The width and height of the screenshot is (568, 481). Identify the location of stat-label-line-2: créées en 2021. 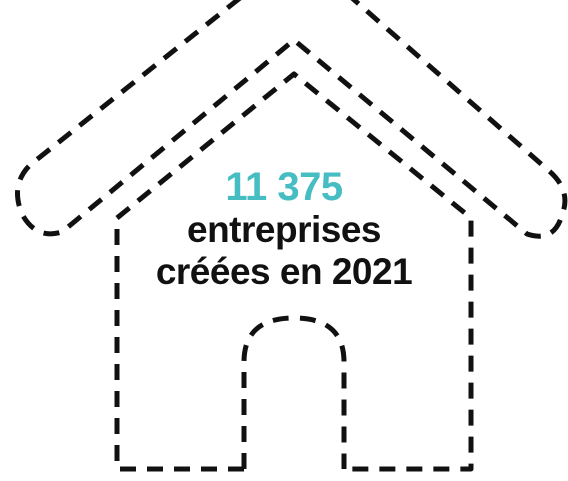
(284, 271).